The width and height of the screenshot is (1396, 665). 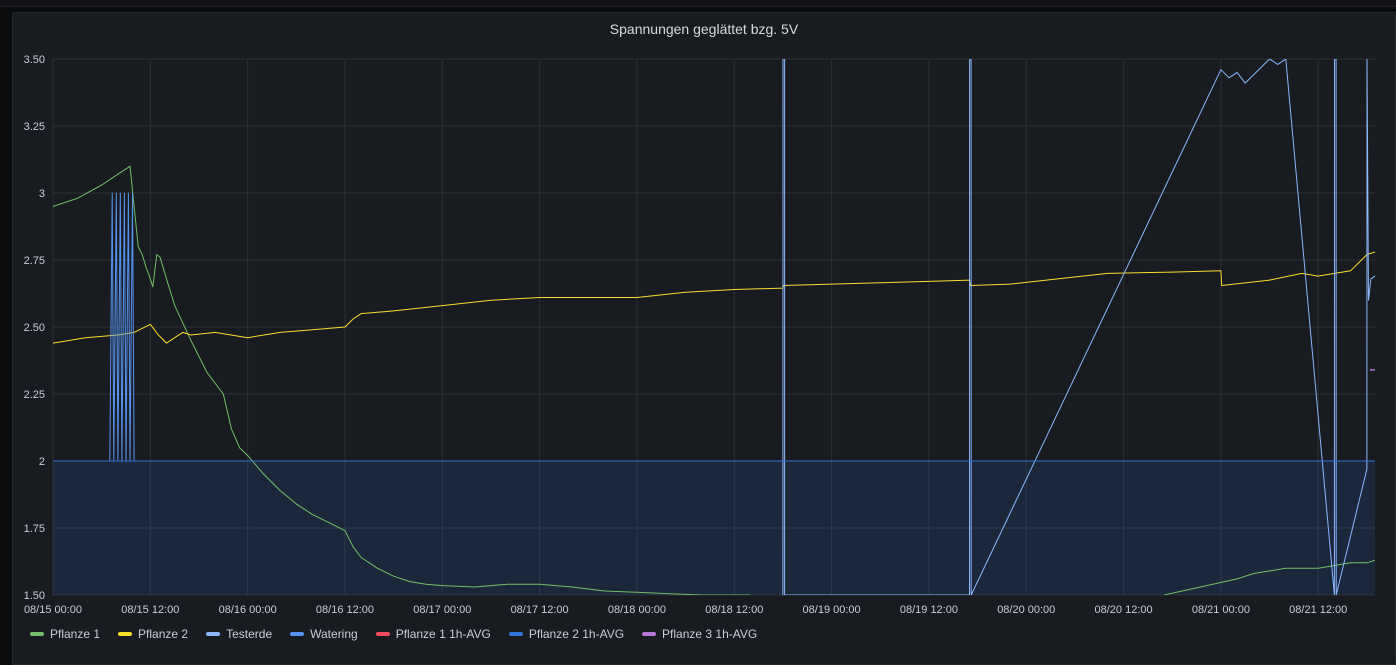 What do you see at coordinates (443, 634) in the screenshot?
I see `legend-label: Pflanze 1 1h-AVG` at bounding box center [443, 634].